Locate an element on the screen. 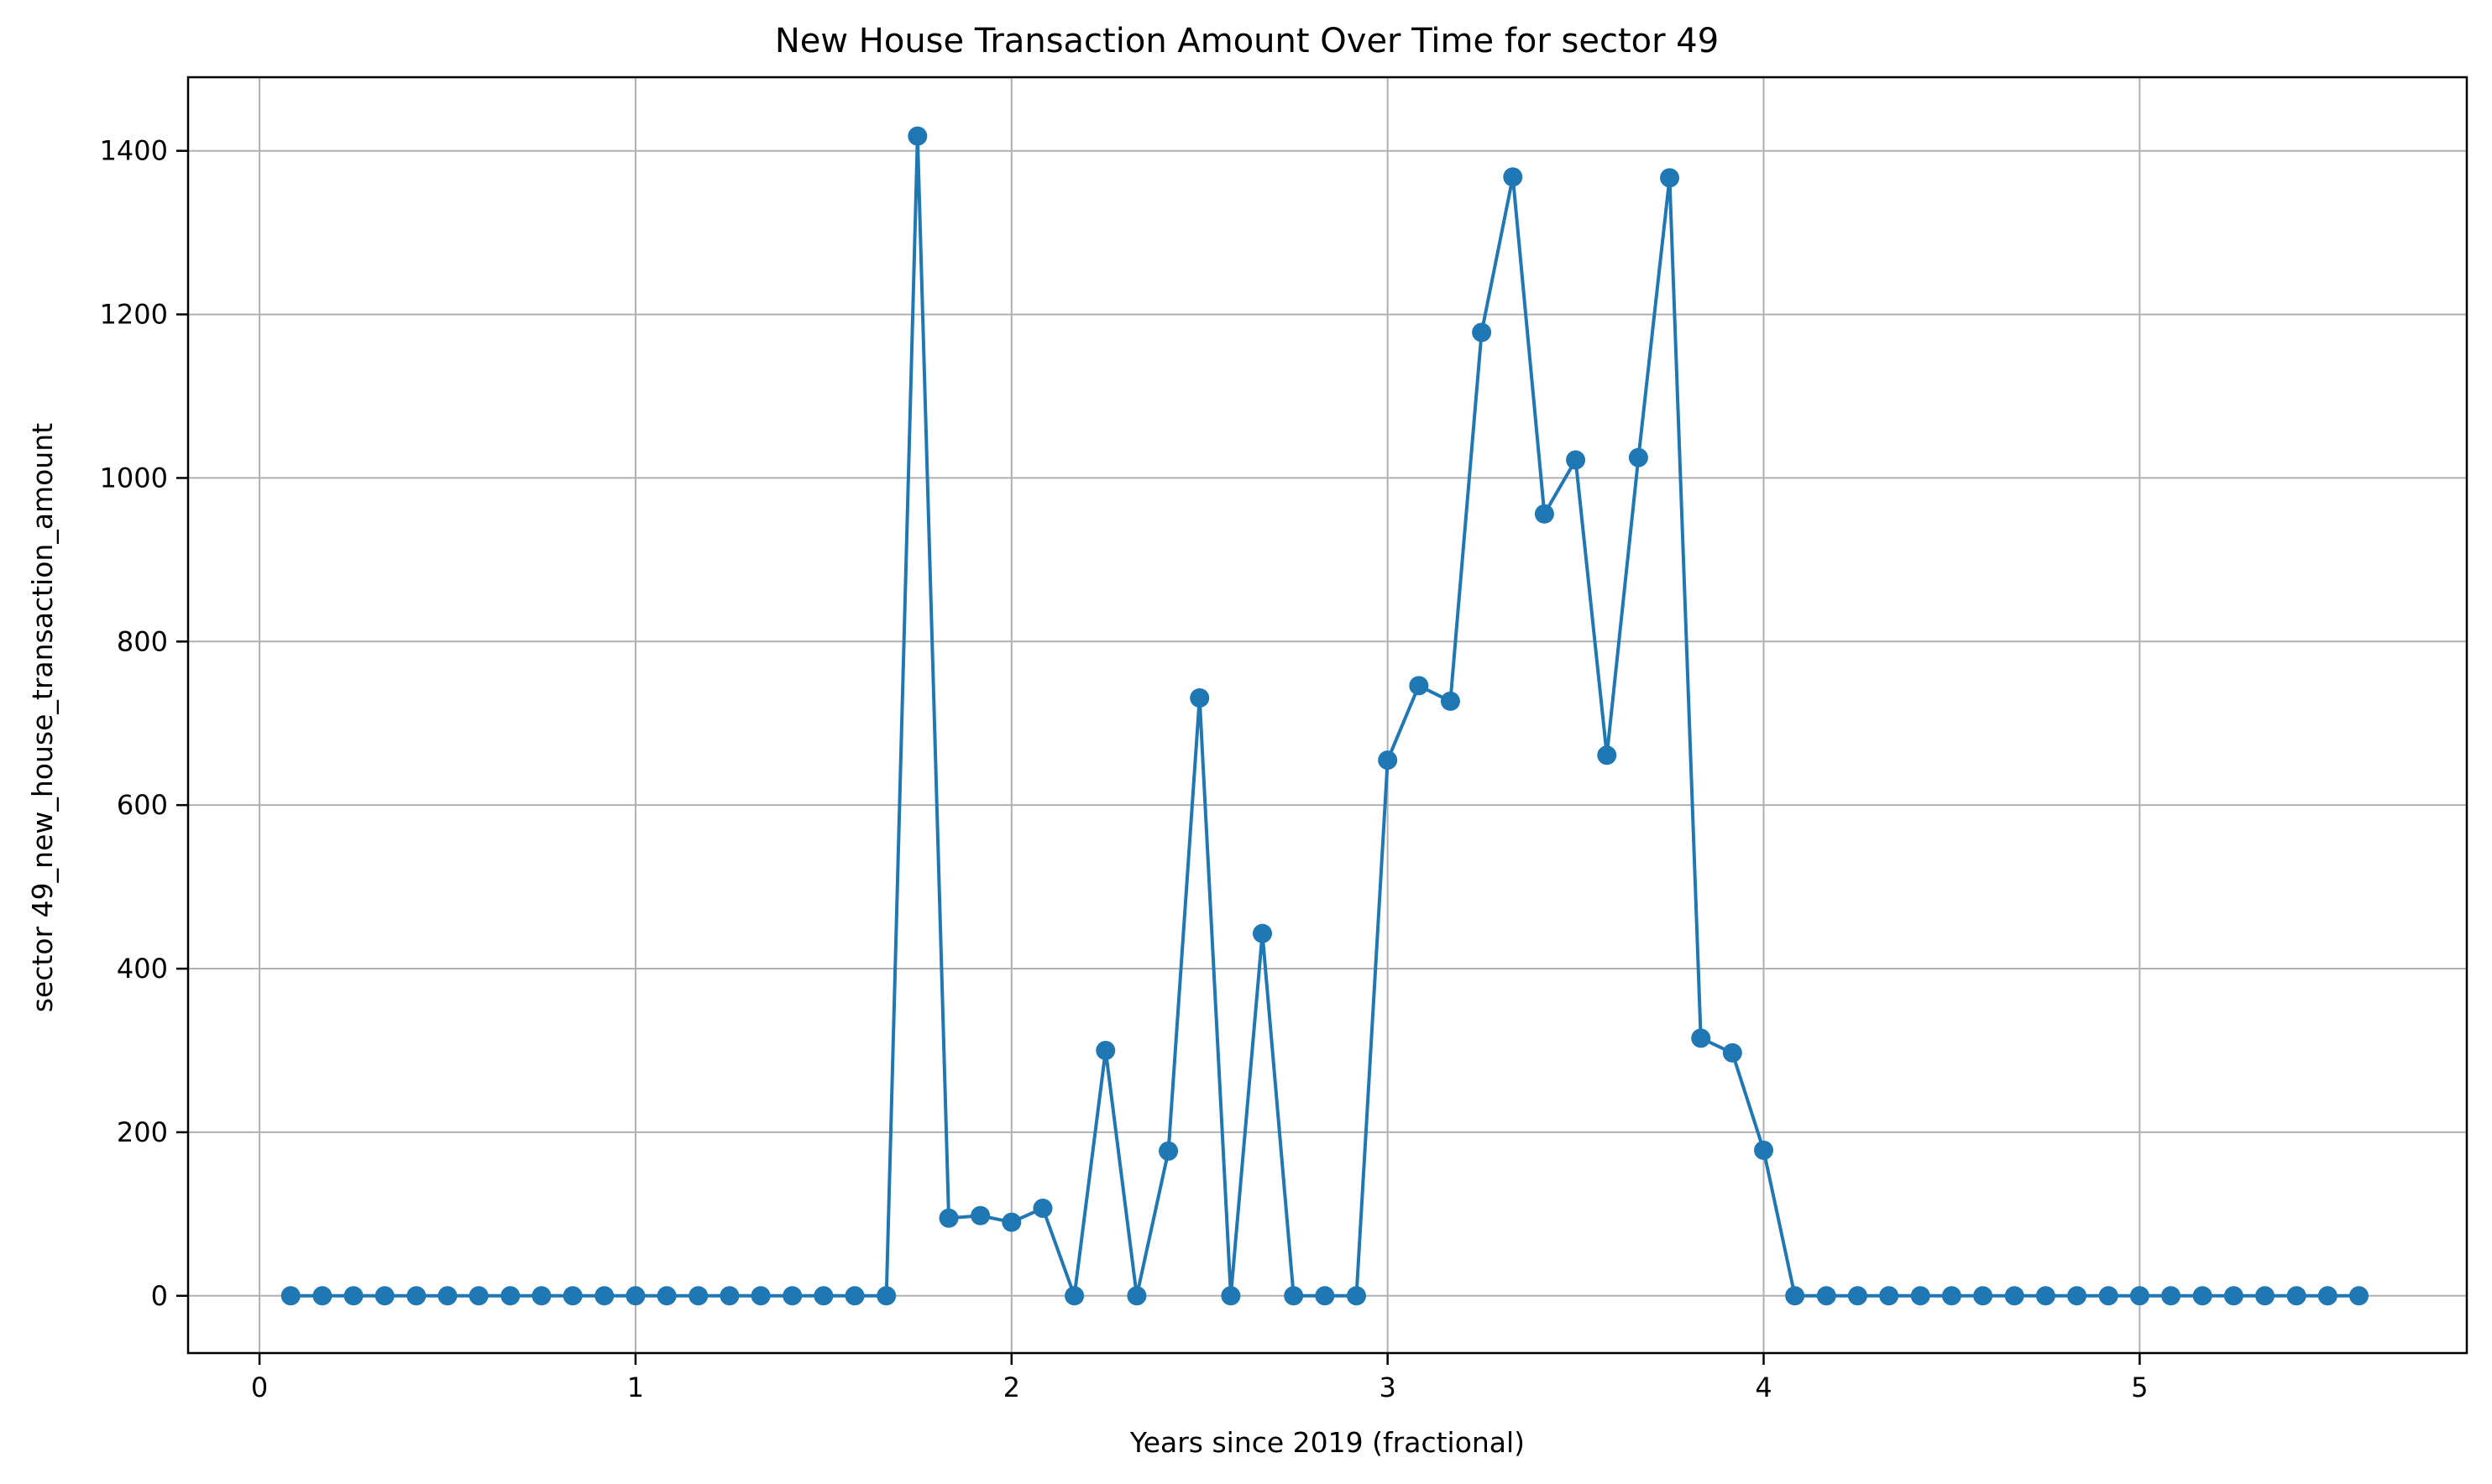 This screenshot has height=1484, width=2492. x-tick-label: 4 is located at coordinates (1763, 1387).